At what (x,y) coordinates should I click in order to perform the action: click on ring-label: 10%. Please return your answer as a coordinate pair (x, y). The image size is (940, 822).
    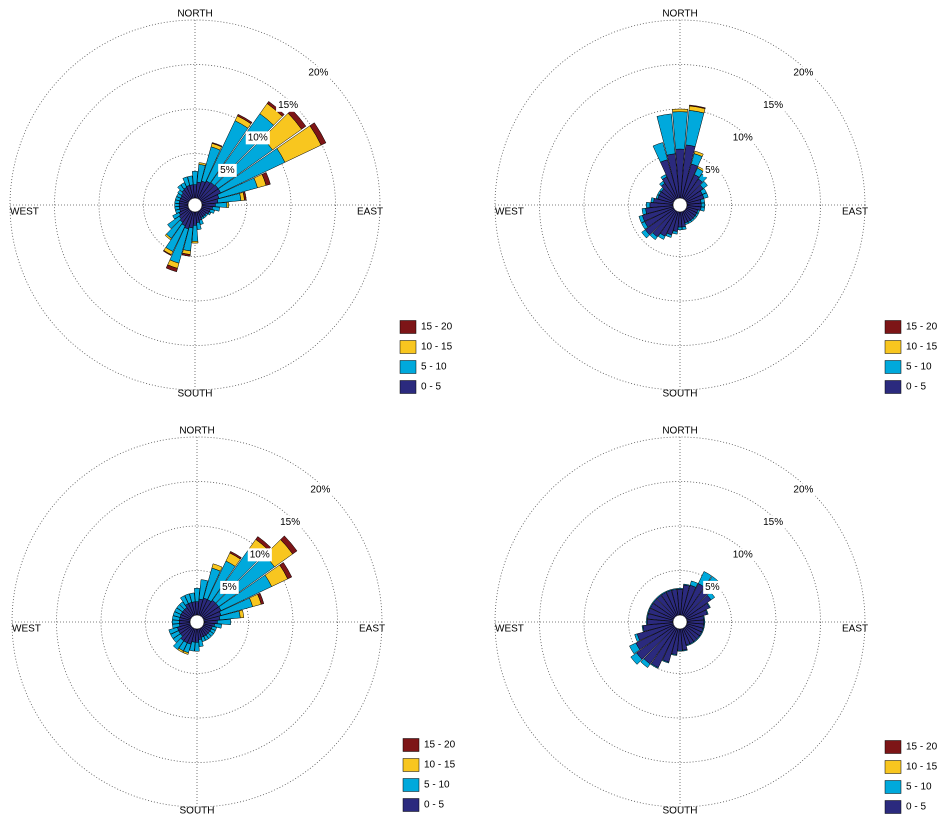
    Looking at the image, I should click on (743, 137).